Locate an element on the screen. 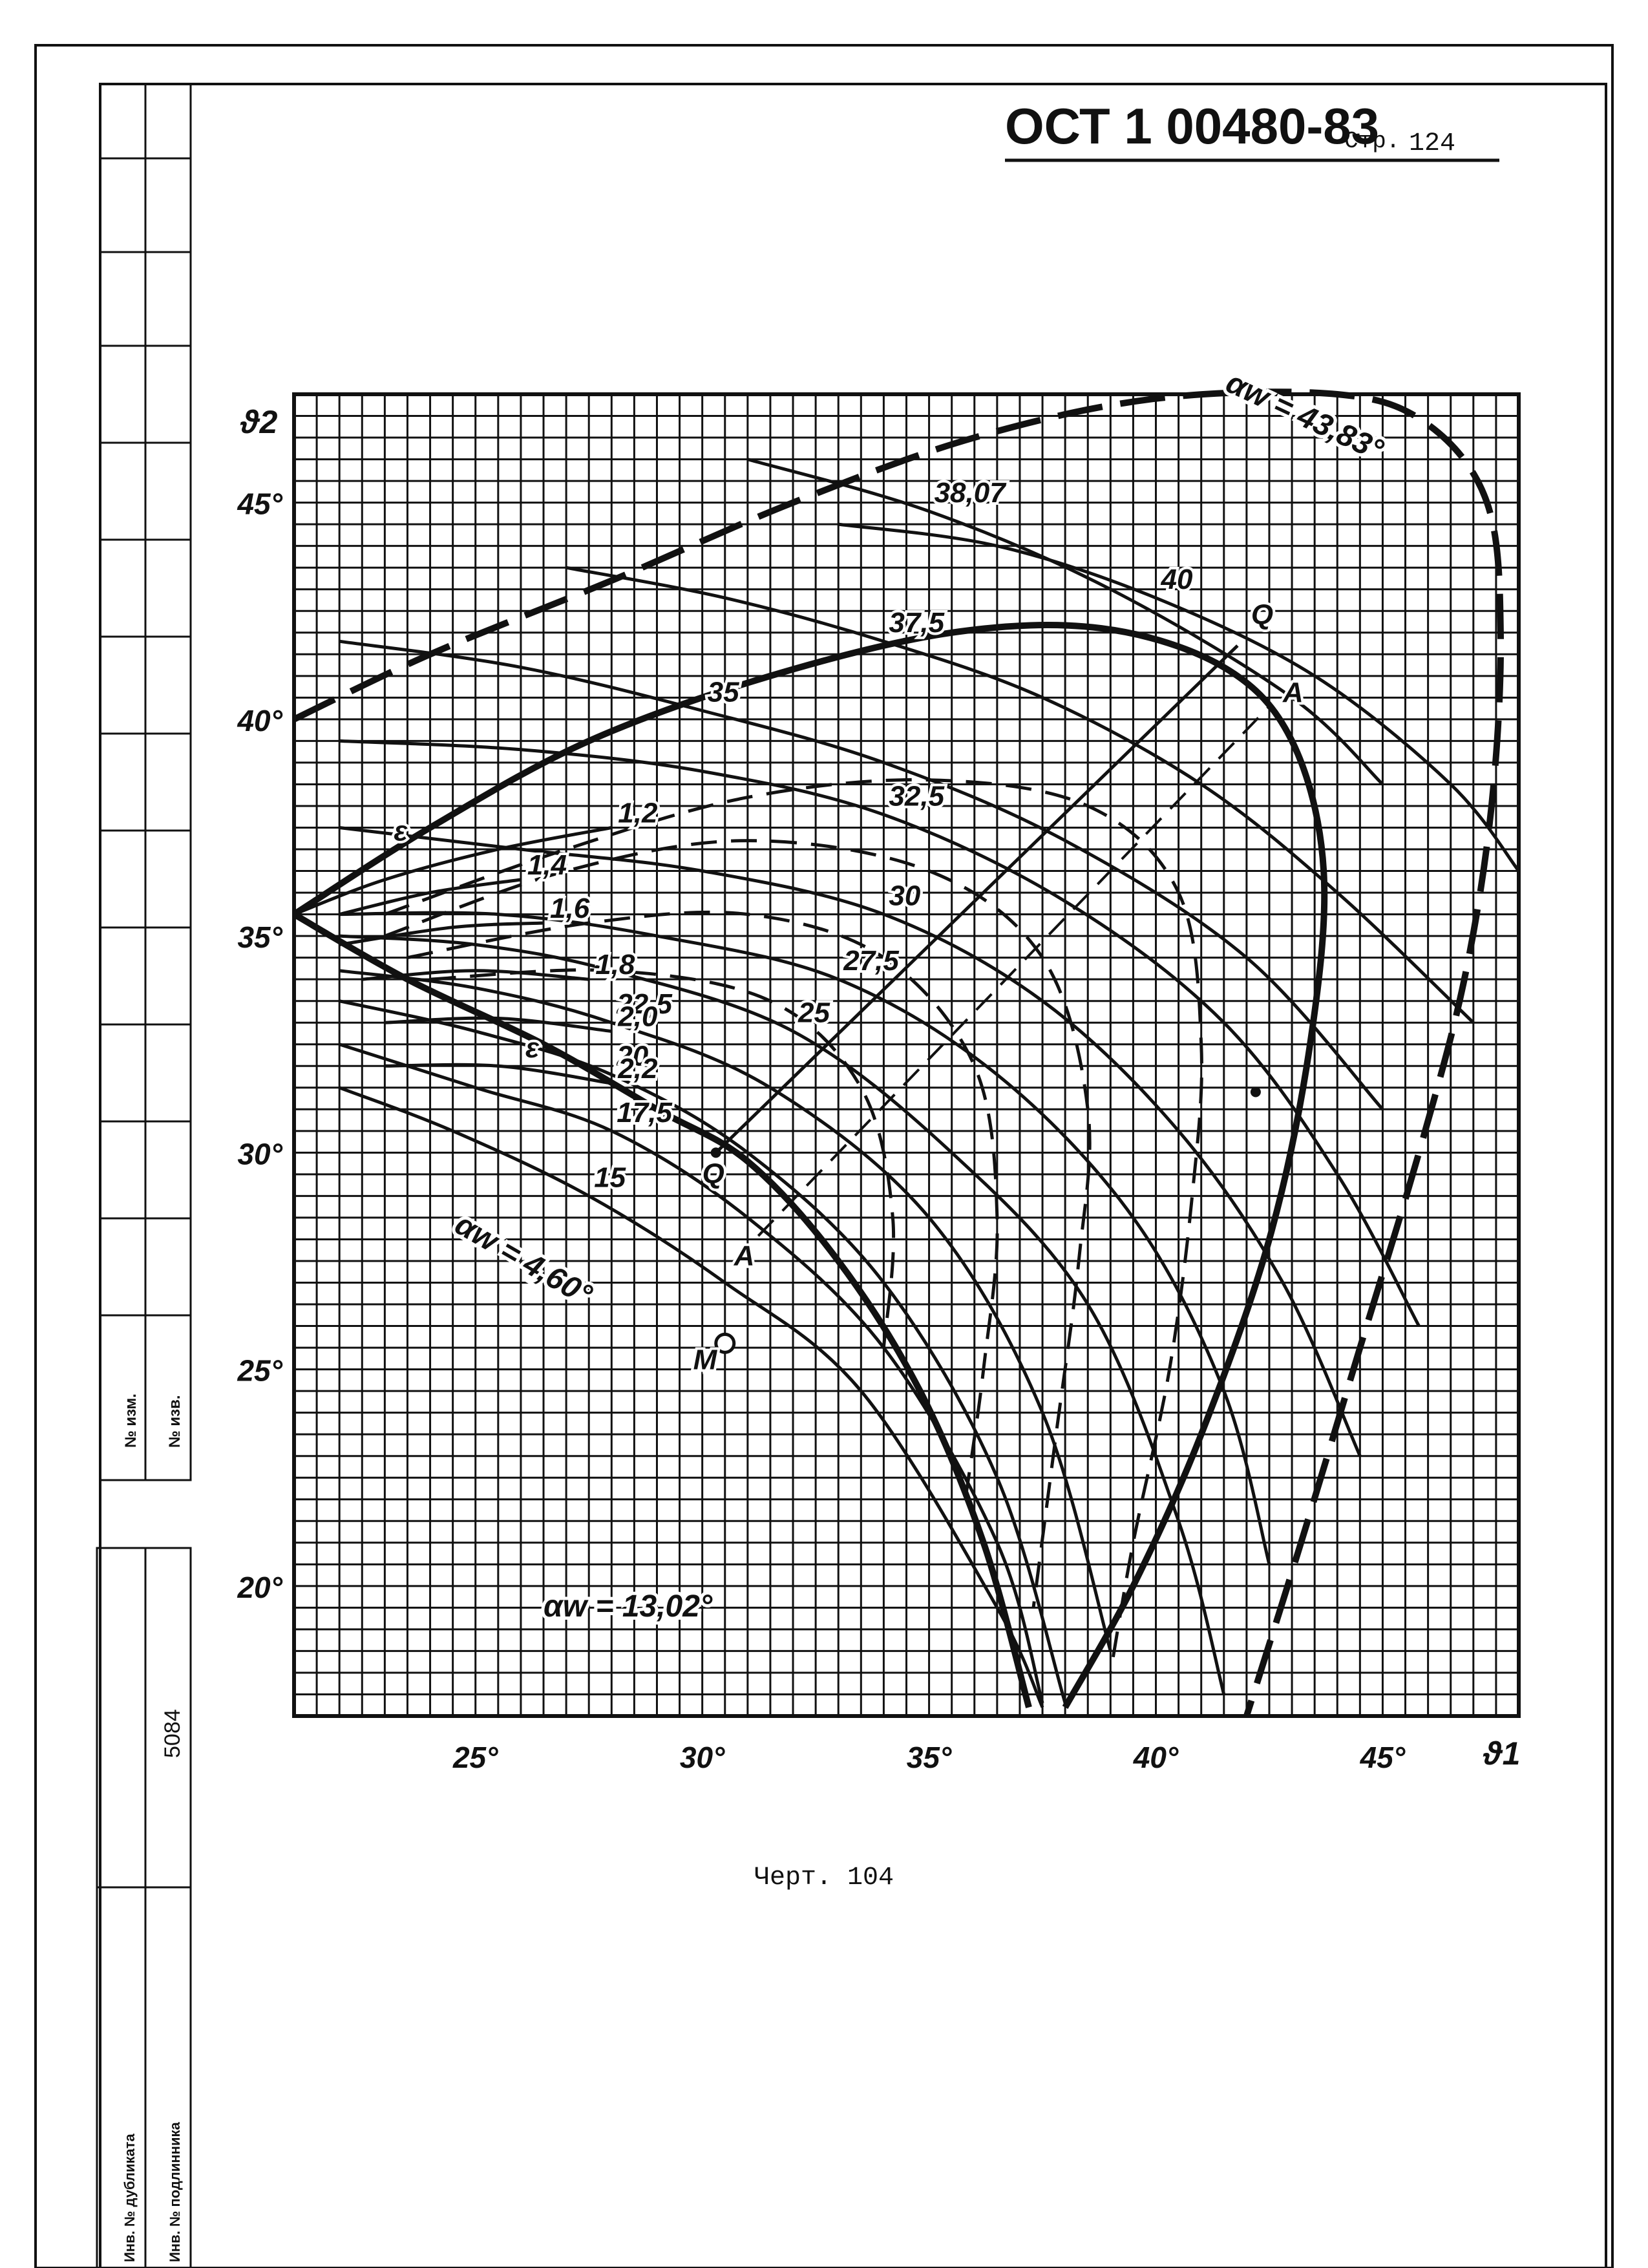 The height and width of the screenshot is (2268, 1648). alpha-w-line-label: 35 is located at coordinates (723, 692).